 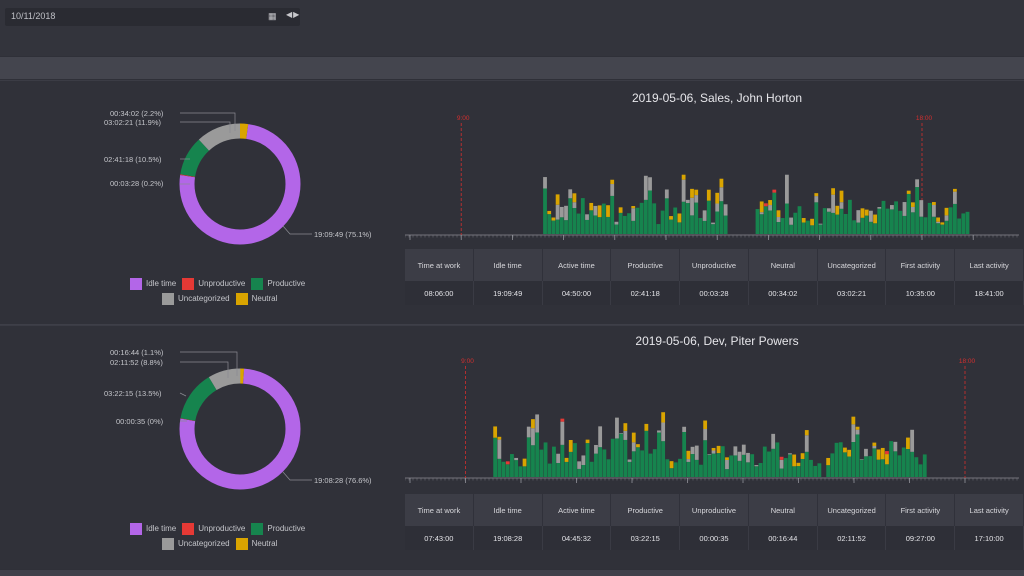 I want to click on calendar-icon: ▦, so click(x=272, y=16).